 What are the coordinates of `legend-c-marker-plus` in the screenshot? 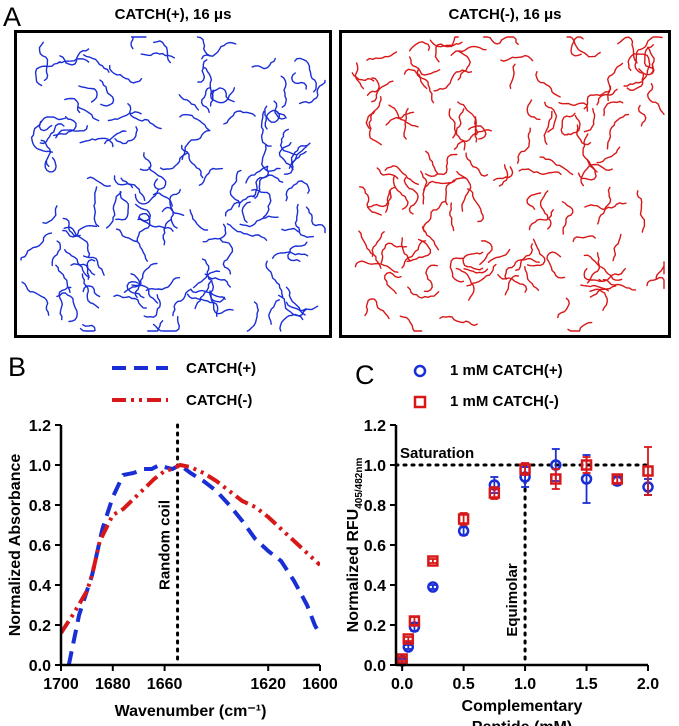 It's located at (420, 370).